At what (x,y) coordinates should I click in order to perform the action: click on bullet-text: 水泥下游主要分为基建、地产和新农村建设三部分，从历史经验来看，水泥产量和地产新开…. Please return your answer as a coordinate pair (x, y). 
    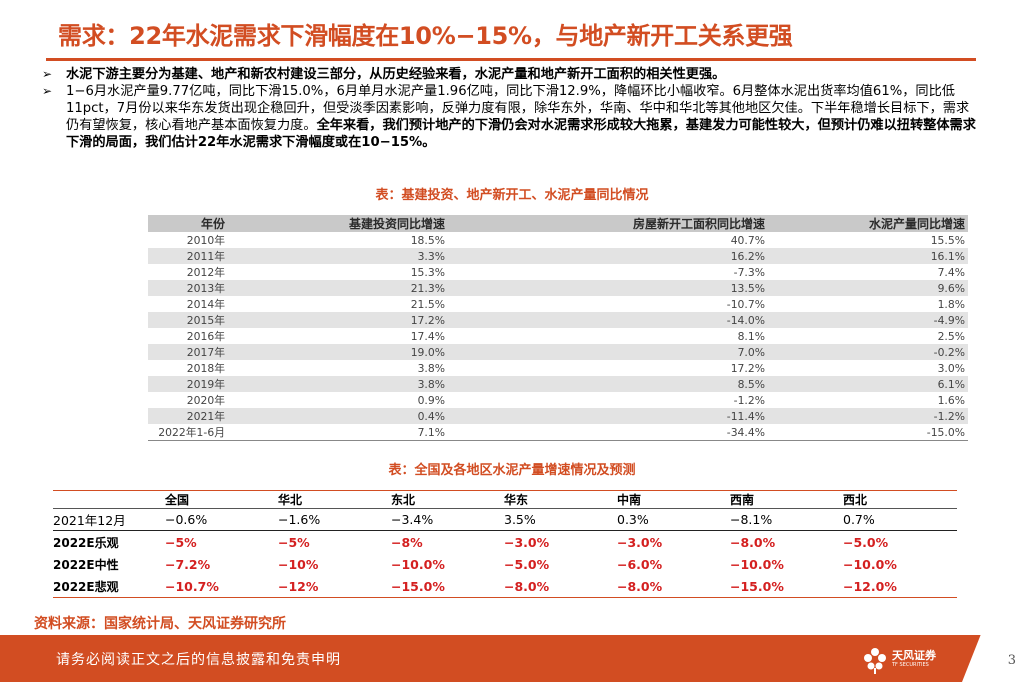
    Looking at the image, I should click on (396, 74).